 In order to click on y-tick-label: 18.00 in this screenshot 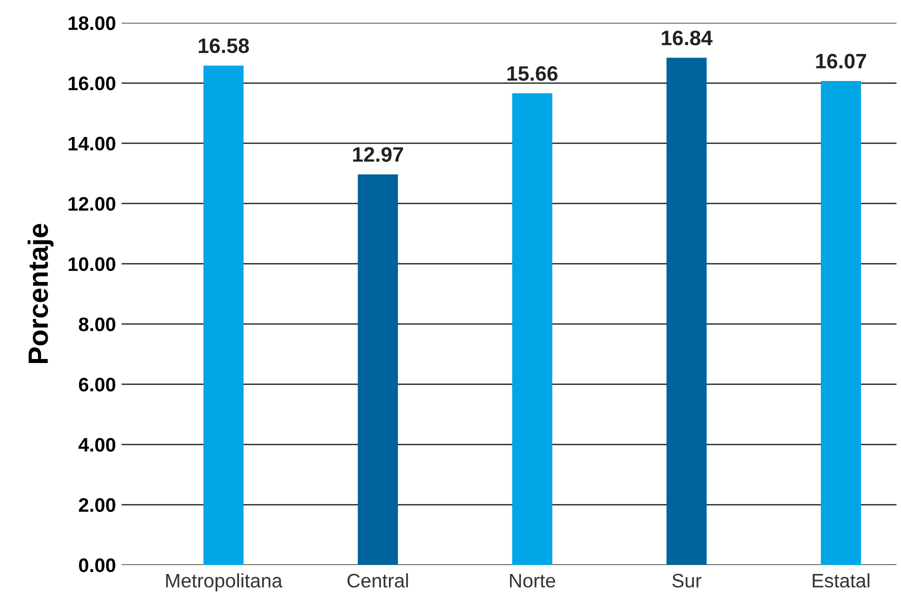, I will do `click(92, 23)`.